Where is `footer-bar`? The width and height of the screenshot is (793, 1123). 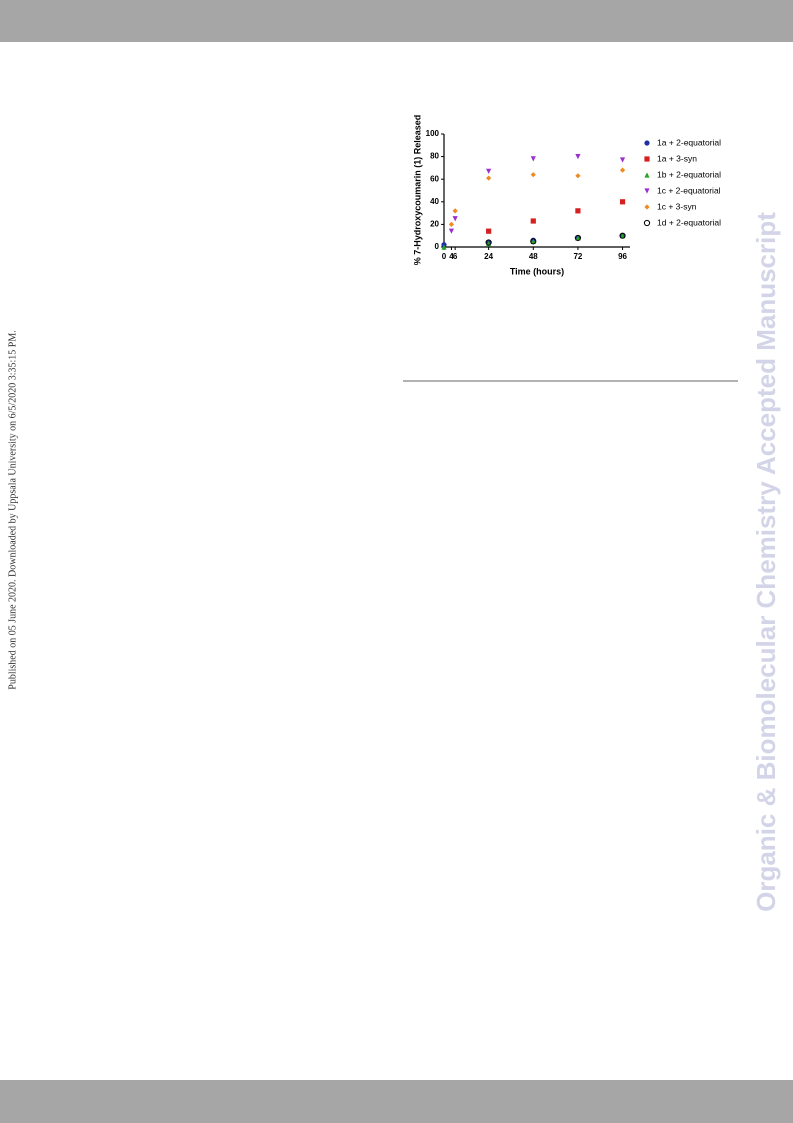
footer-bar is located at coordinates (396, 1101).